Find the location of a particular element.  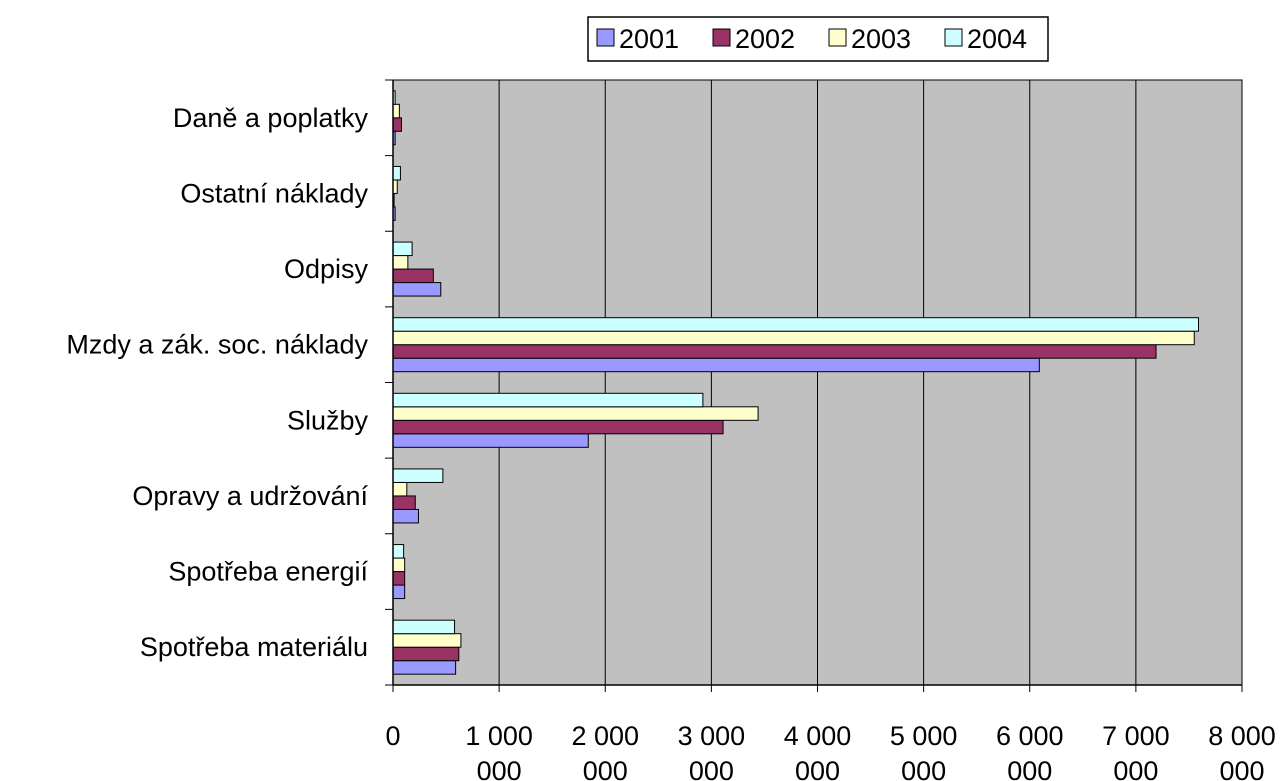

legend-swatch-2001 is located at coordinates (605, 37).